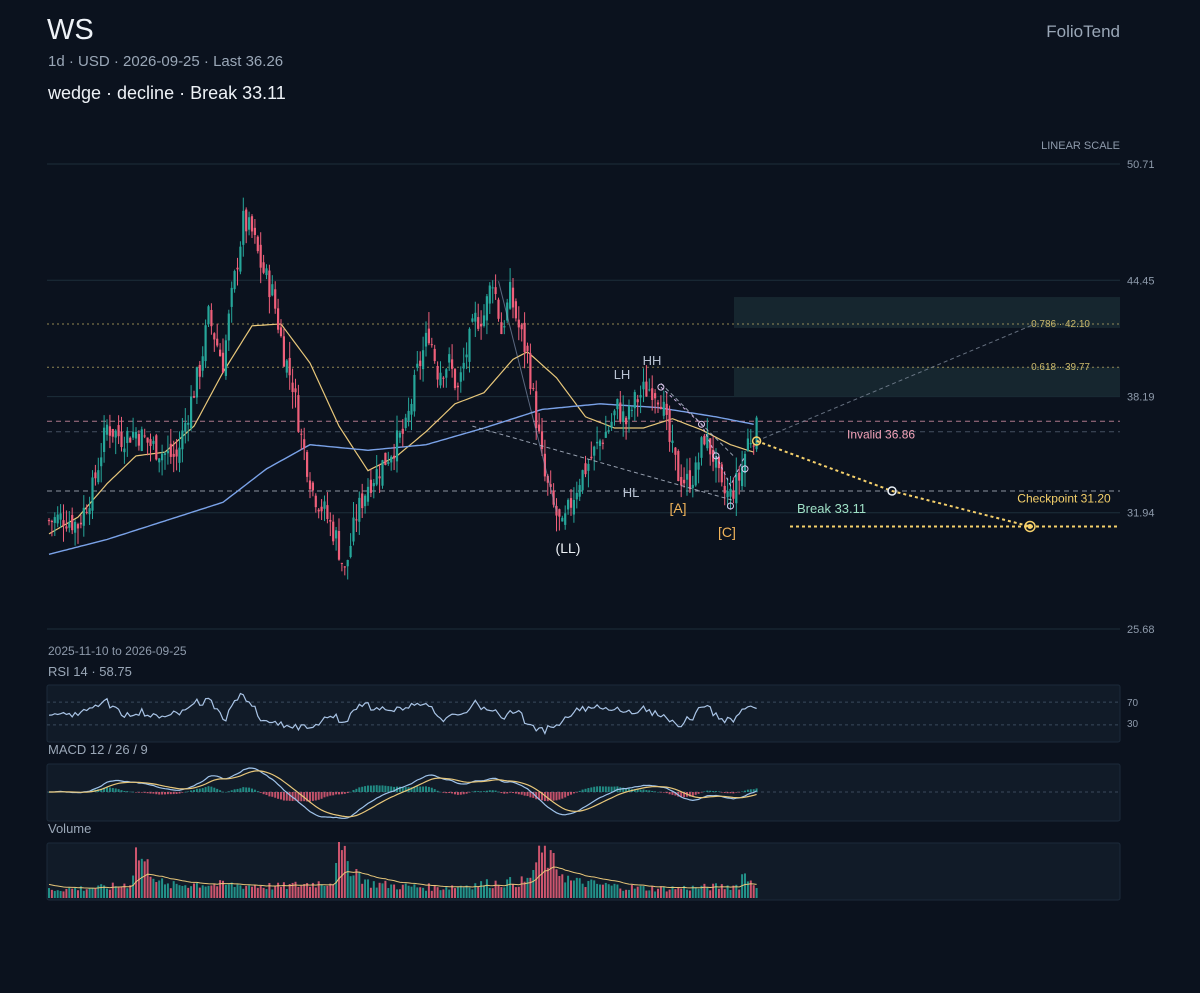 The height and width of the screenshot is (993, 1200). What do you see at coordinates (756, 441) in the screenshot?
I see `last-price-marker` at bounding box center [756, 441].